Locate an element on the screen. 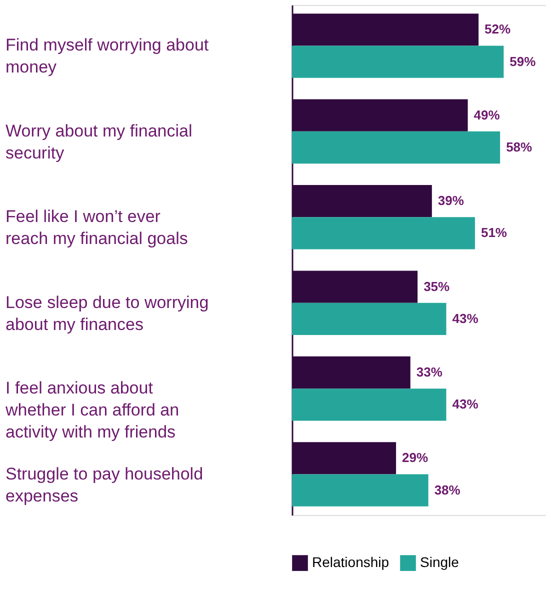  y-tick-label: Find myself worrying about money is located at coordinates (107, 56).